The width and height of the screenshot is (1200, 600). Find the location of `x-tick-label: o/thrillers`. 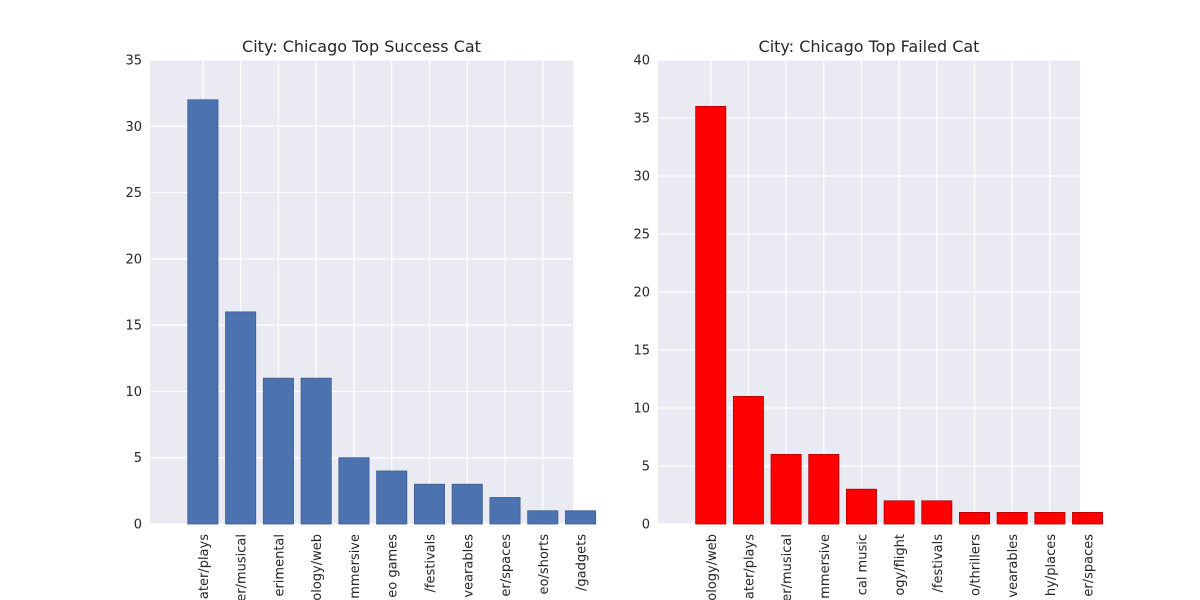

x-tick-label: o/thrillers is located at coordinates (976, 565).